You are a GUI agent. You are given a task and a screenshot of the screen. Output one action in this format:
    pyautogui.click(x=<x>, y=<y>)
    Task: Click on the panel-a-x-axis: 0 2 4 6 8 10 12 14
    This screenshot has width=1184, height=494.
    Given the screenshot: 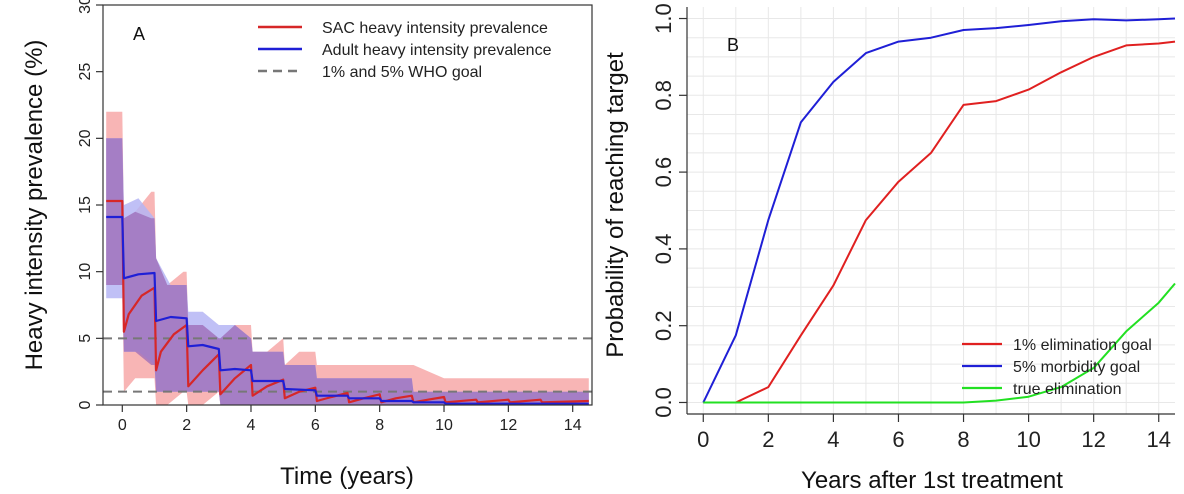 What is the action you would take?
    pyautogui.click(x=350, y=419)
    